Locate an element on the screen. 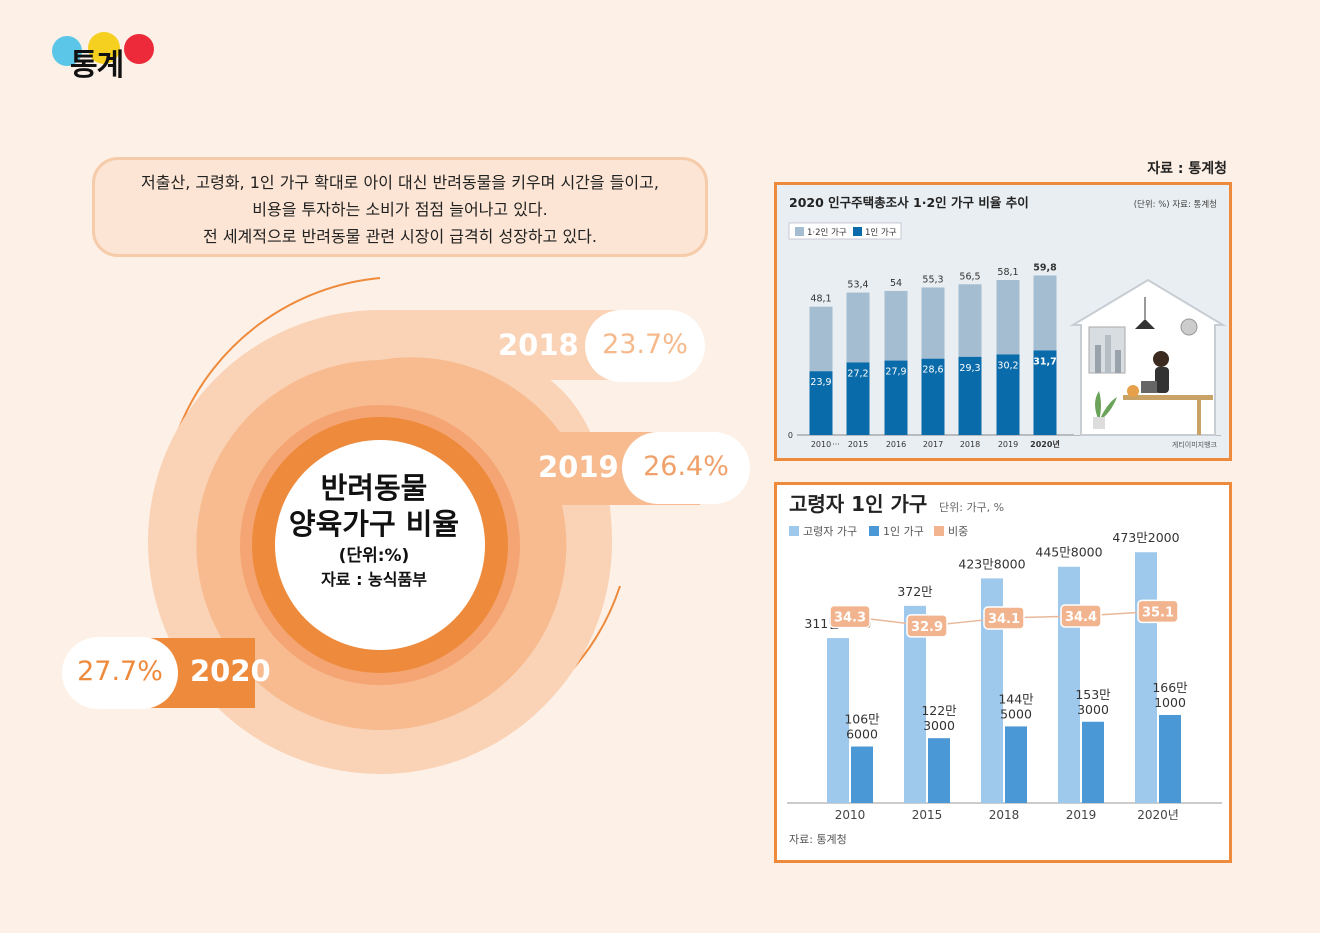 The image size is (1320, 933). chart2-title: 고령자 1인 가구 is located at coordinates (858, 504).